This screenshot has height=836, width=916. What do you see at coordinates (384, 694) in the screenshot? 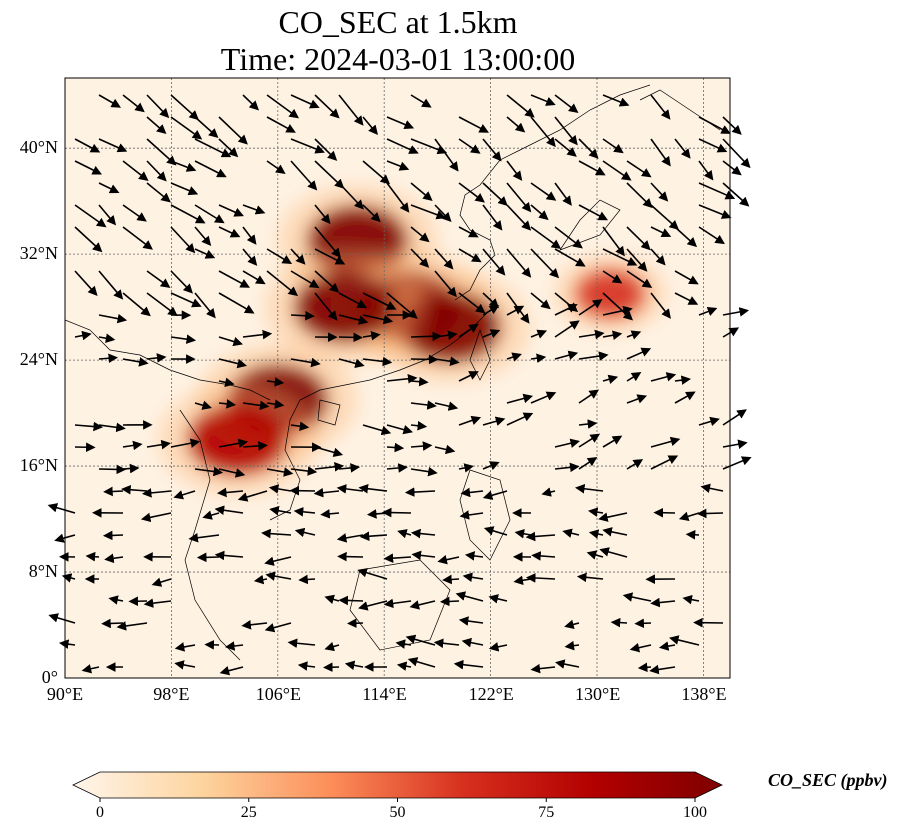
I see `lon-tick-label: 114°E` at bounding box center [384, 694].